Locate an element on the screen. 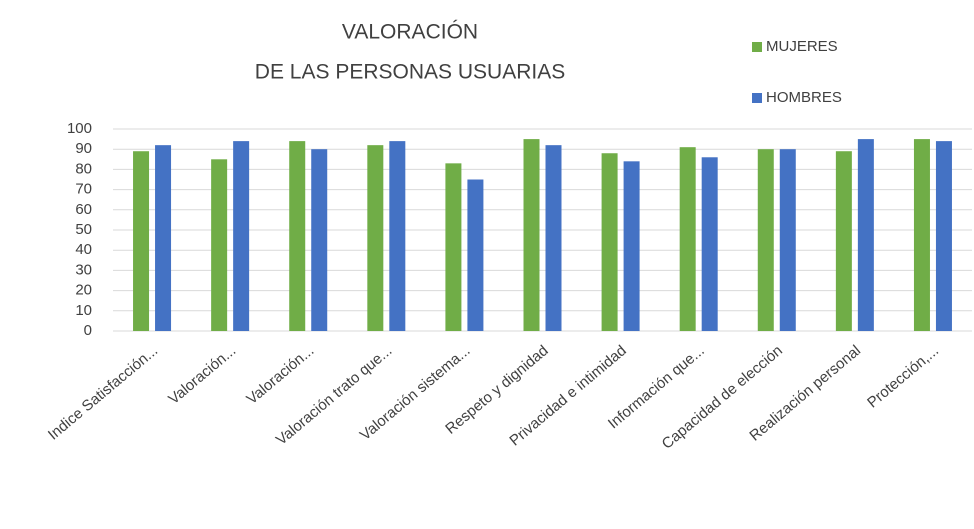  y-tick-label: 30 is located at coordinates (83, 269).